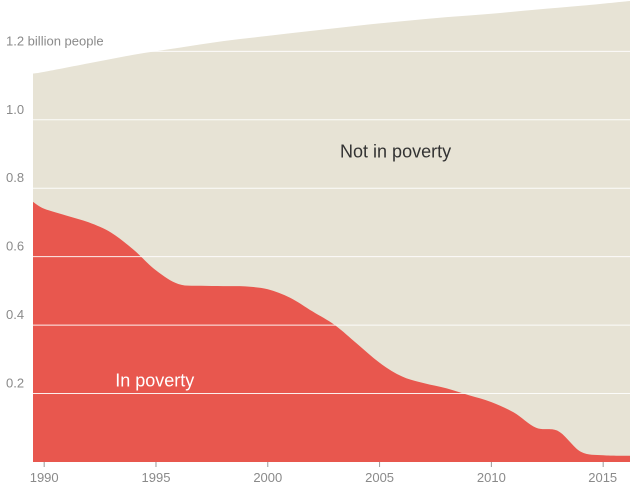 This screenshot has width=641, height=491. What do you see at coordinates (44, 477) in the screenshot?
I see `x-tick-label: 1990` at bounding box center [44, 477].